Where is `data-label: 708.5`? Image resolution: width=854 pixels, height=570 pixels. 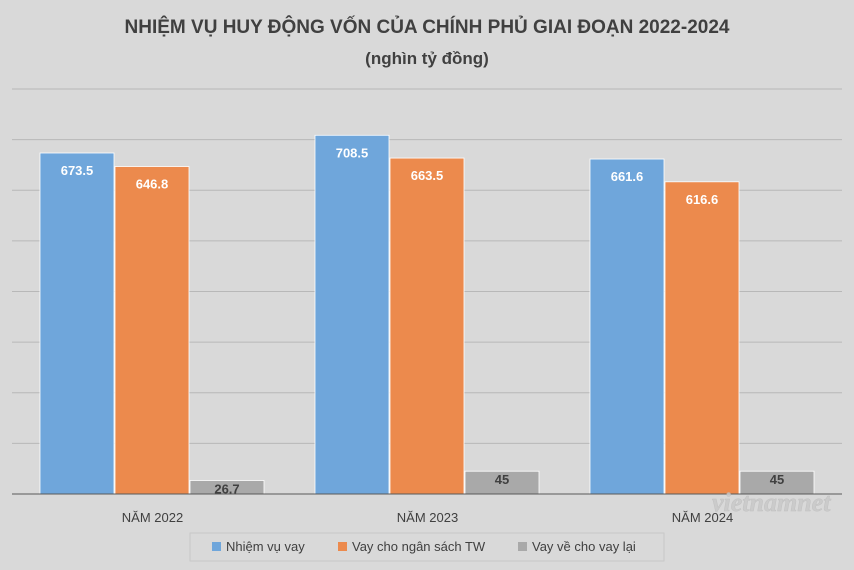
data-label: 708.5 is located at coordinates (352, 152).